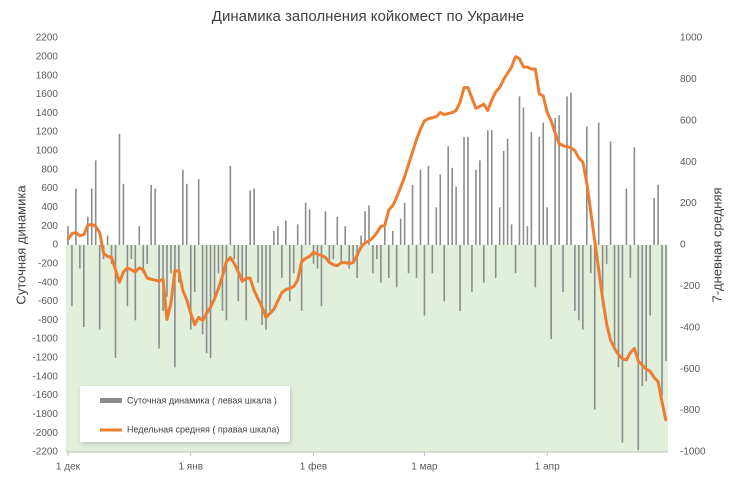 The height and width of the screenshot is (484, 740). I want to click on x-tick-label: 1 фев, so click(313, 467).